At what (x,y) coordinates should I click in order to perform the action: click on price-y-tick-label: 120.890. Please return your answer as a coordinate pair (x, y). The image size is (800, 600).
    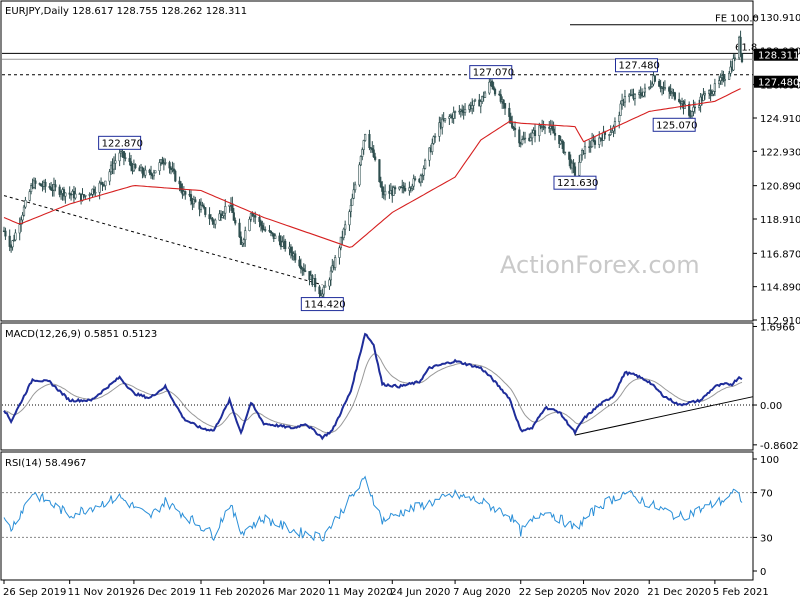
    Looking at the image, I should click on (780, 187).